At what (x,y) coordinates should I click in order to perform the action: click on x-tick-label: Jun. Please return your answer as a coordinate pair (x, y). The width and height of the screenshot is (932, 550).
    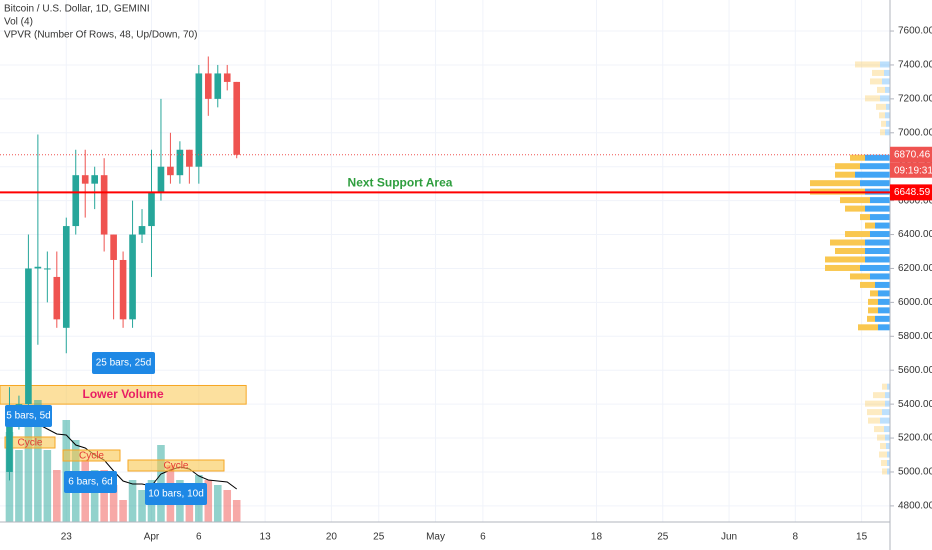
    Looking at the image, I should click on (729, 537).